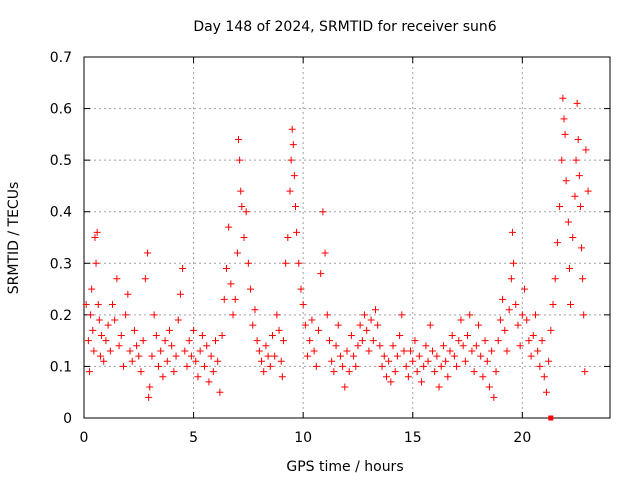 The image size is (640, 480). Describe the element at coordinates (303, 438) in the screenshot. I see `x-tick-label: 10` at that location.